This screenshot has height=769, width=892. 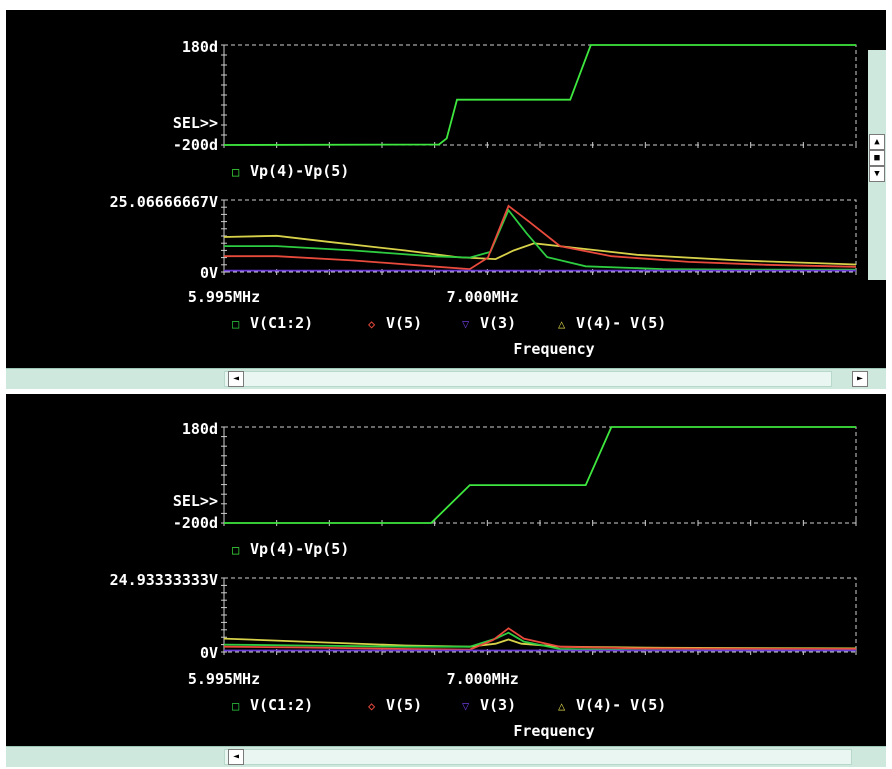 I want to click on series-line-v-c1-2-, so click(x=540, y=641).